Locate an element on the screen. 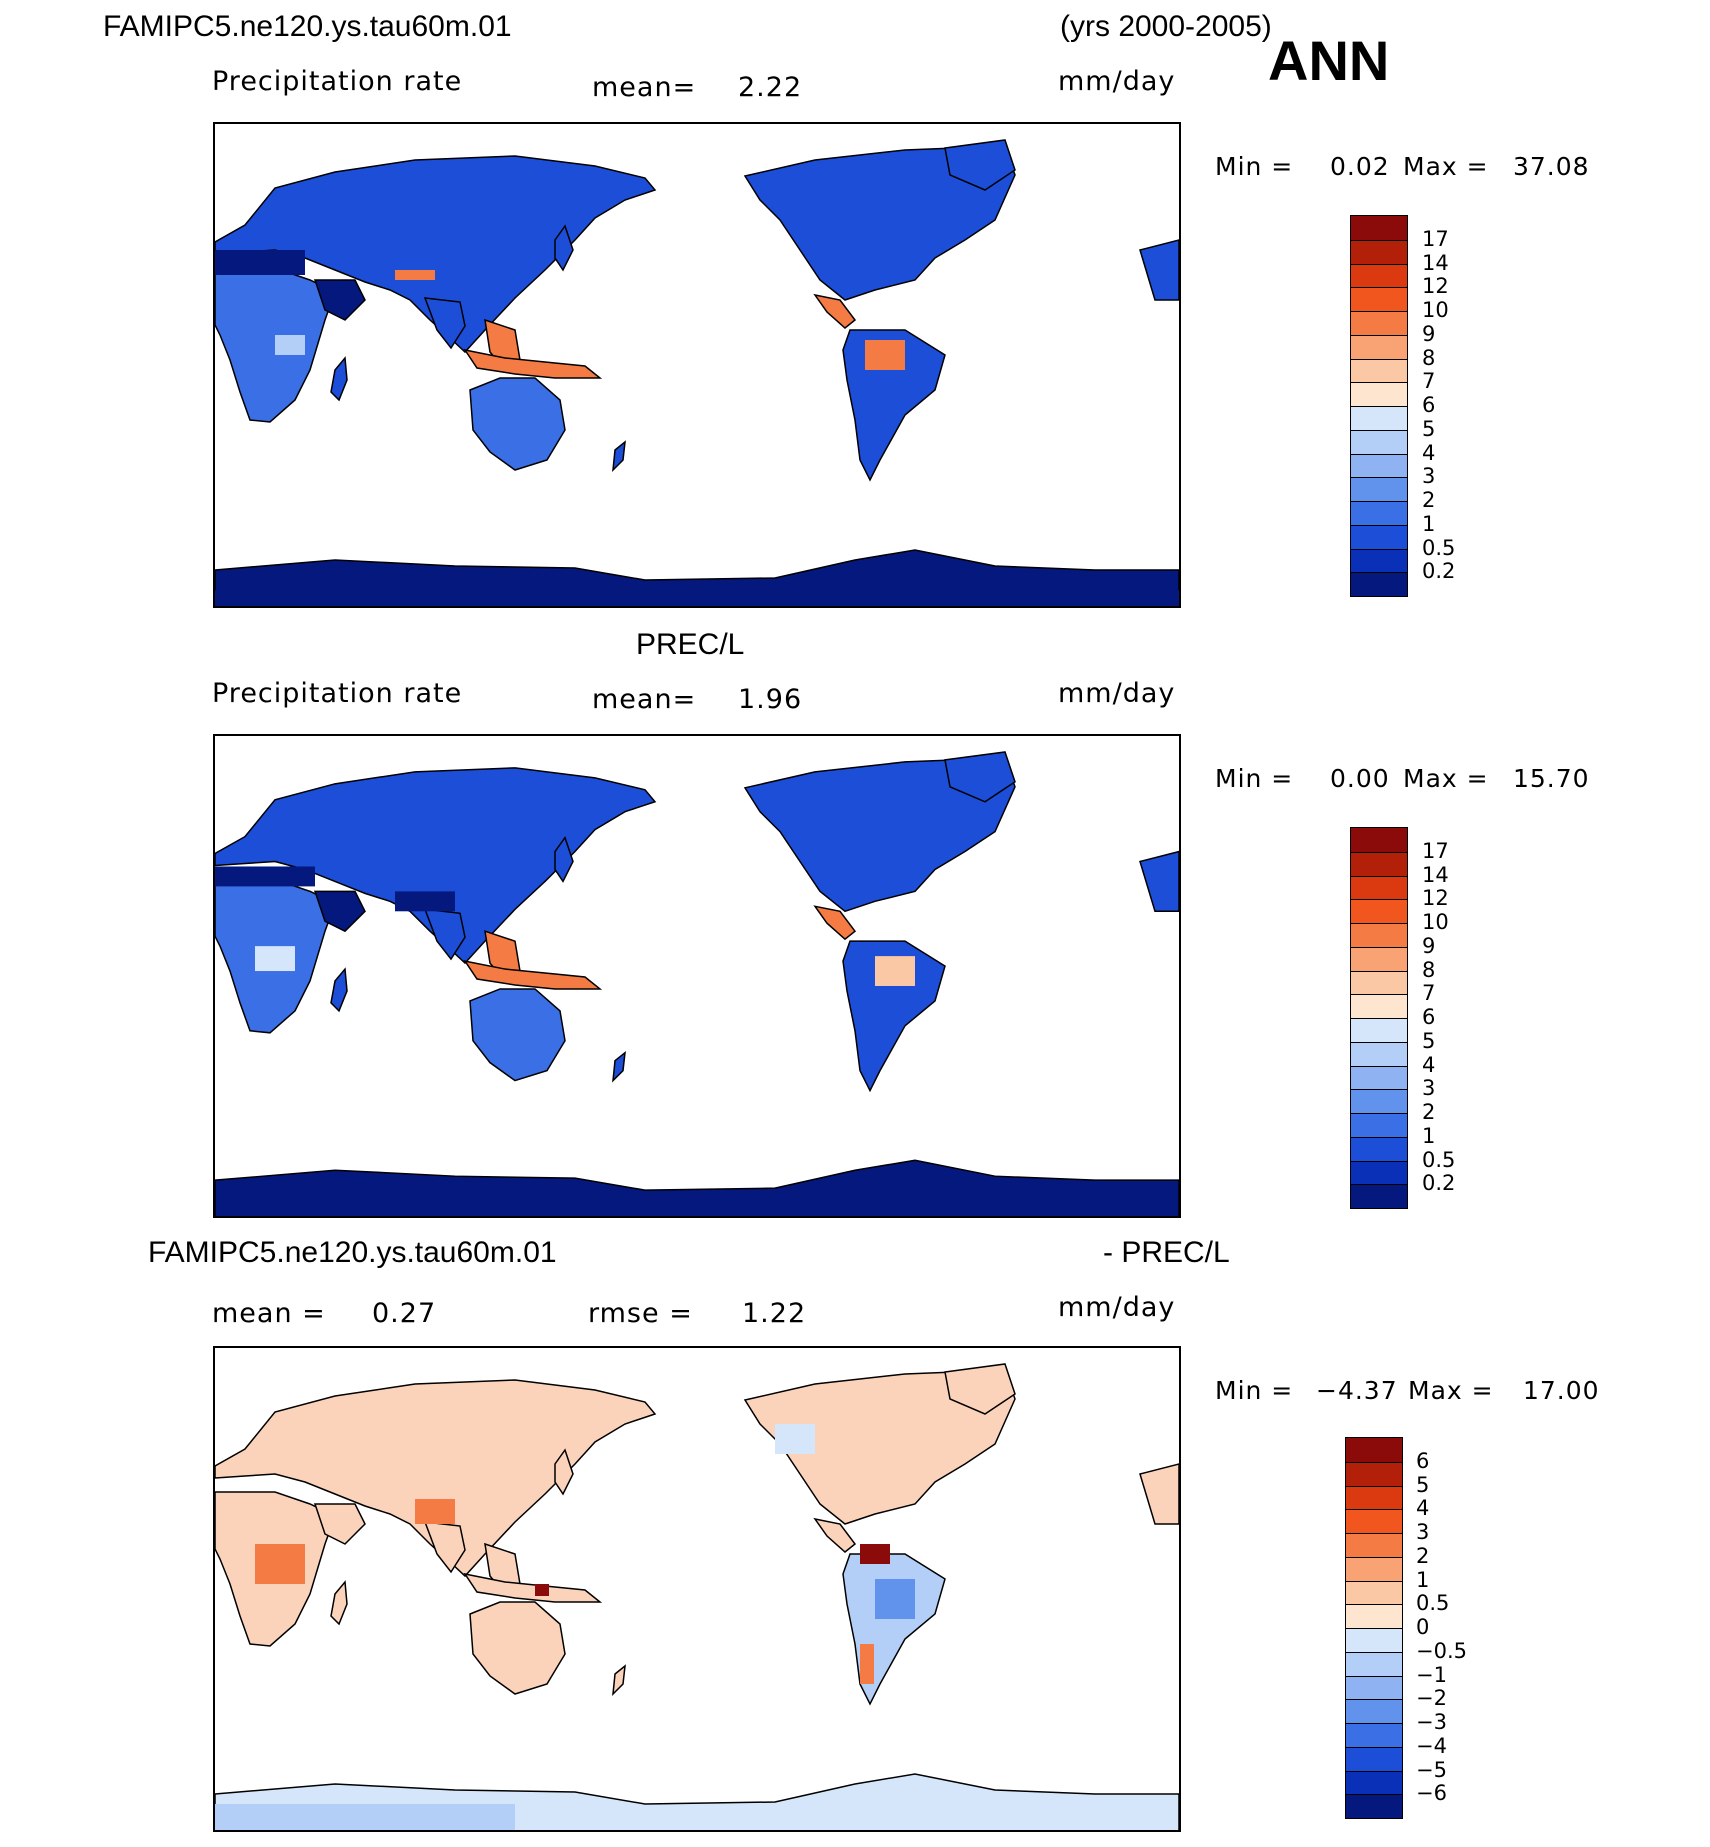 The image size is (1710, 1847). landmass-samerica is located at coordinates (894, 1629).